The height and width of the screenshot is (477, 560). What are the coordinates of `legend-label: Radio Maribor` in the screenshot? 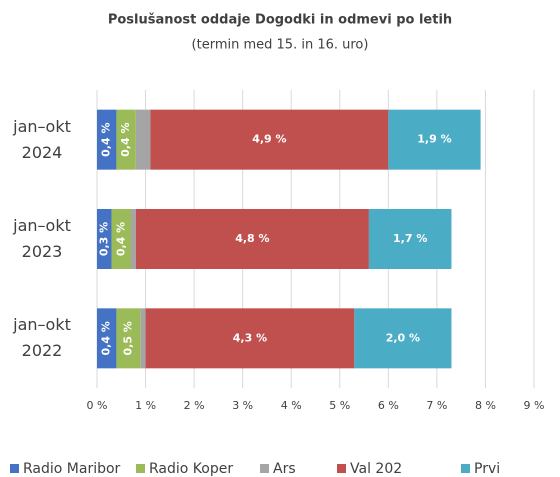 It's located at (72, 469).